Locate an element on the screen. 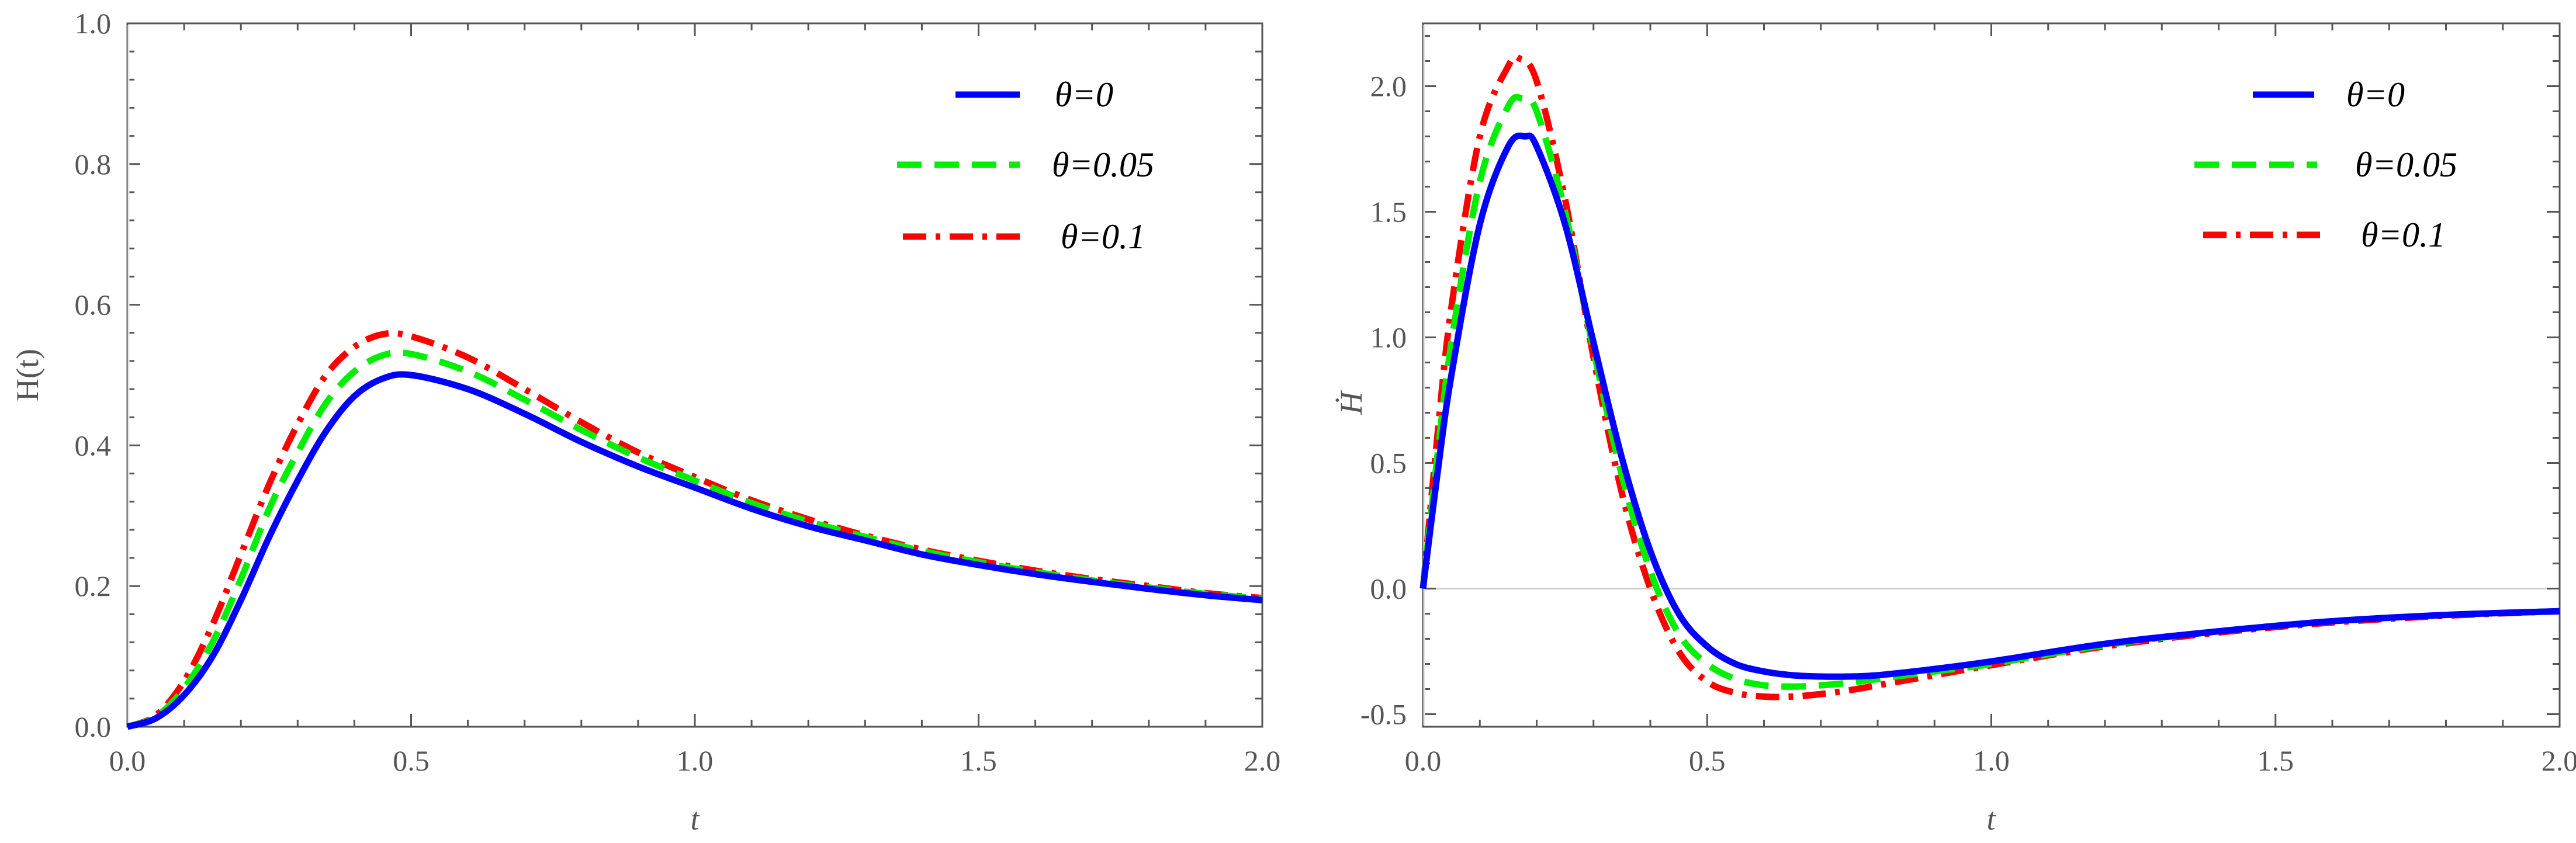  right-x-tick-label: 2.0 is located at coordinates (2559, 760).